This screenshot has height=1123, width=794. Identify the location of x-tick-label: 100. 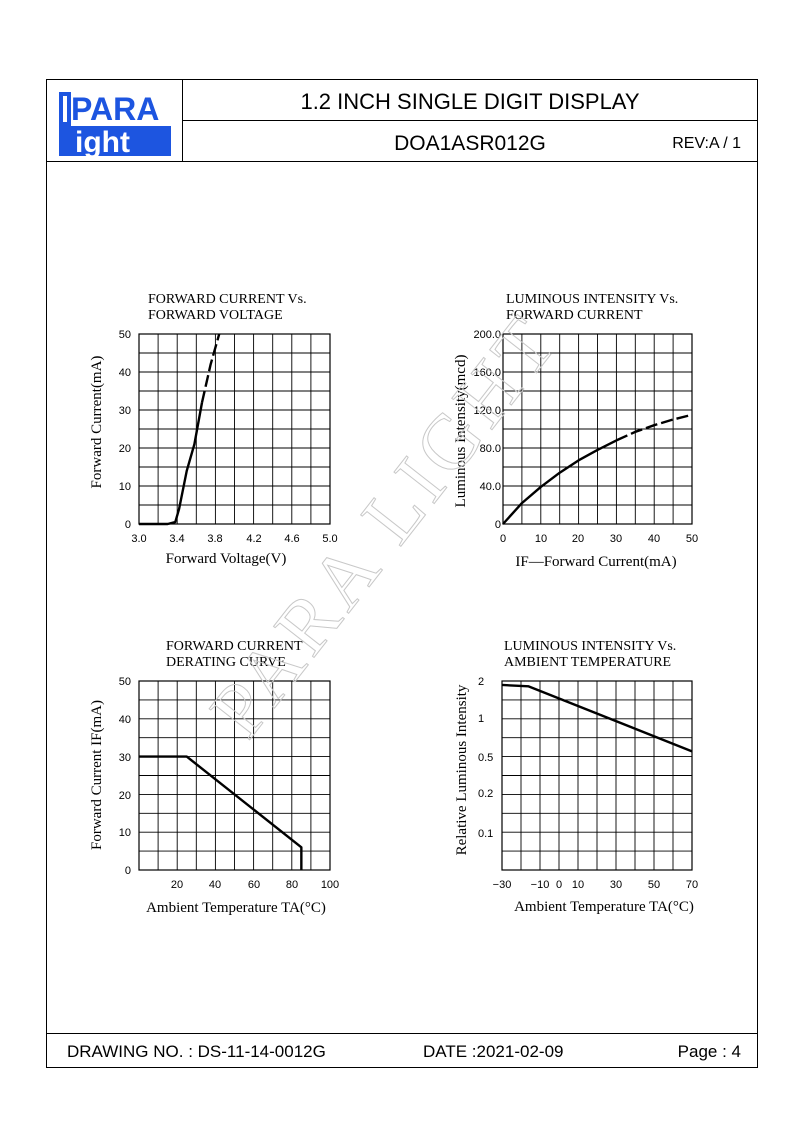
(330, 885).